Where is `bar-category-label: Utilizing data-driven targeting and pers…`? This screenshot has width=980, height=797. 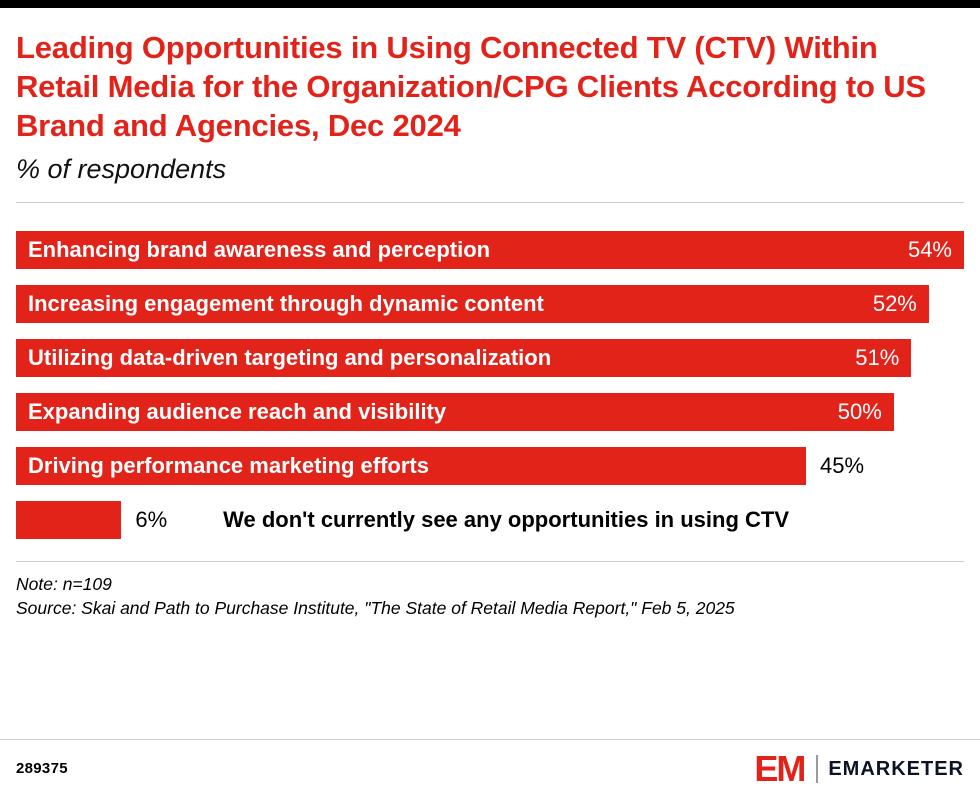
bar-category-label: Utilizing data-driven targeting and pers… is located at coordinates (290, 357).